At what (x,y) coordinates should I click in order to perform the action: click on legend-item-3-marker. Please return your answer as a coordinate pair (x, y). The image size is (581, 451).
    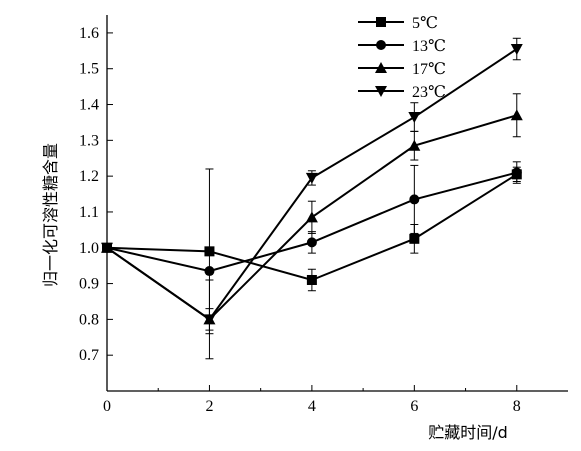
    Looking at the image, I should click on (381, 67).